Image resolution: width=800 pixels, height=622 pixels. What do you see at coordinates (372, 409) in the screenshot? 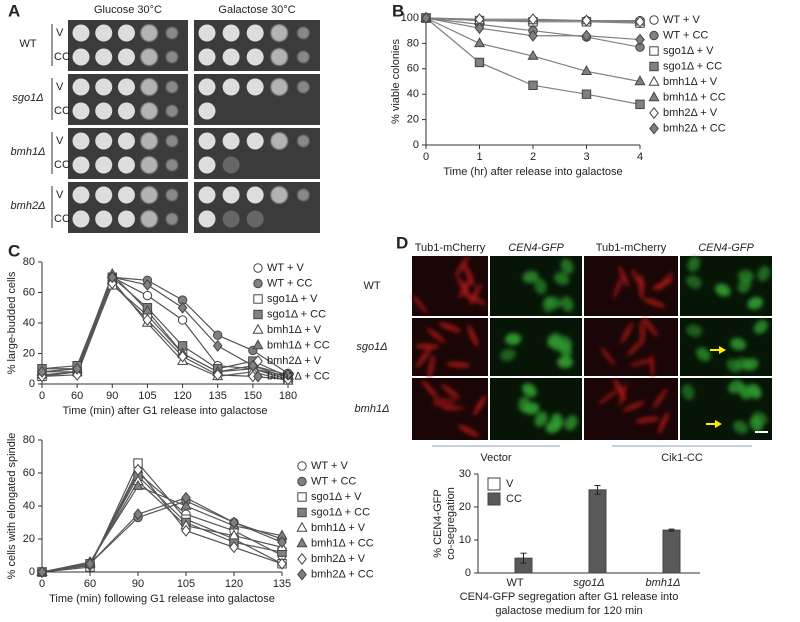
I see `row-label: bmh1Δ` at bounding box center [372, 409].